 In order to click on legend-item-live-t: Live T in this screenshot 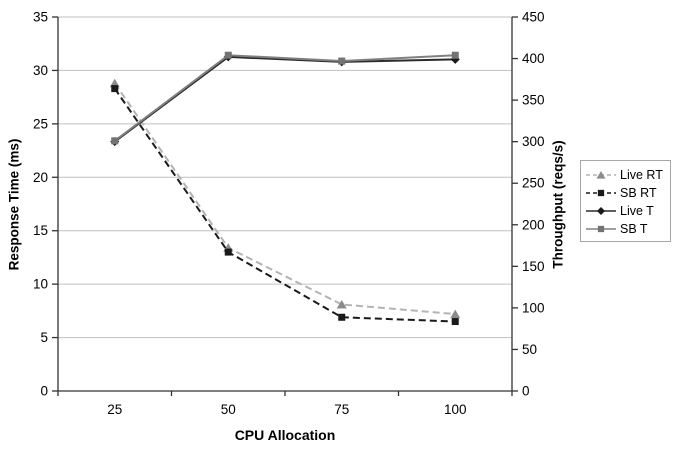, I will do `click(628, 211)`.